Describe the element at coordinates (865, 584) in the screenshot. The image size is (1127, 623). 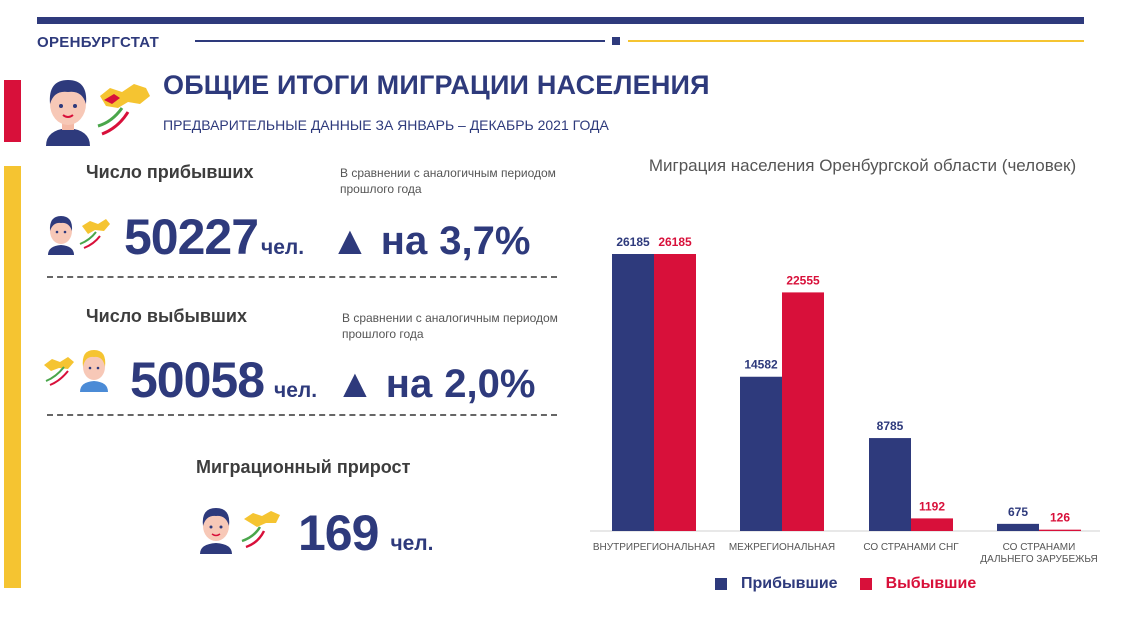
I see `legend-swatch-departures` at that location.